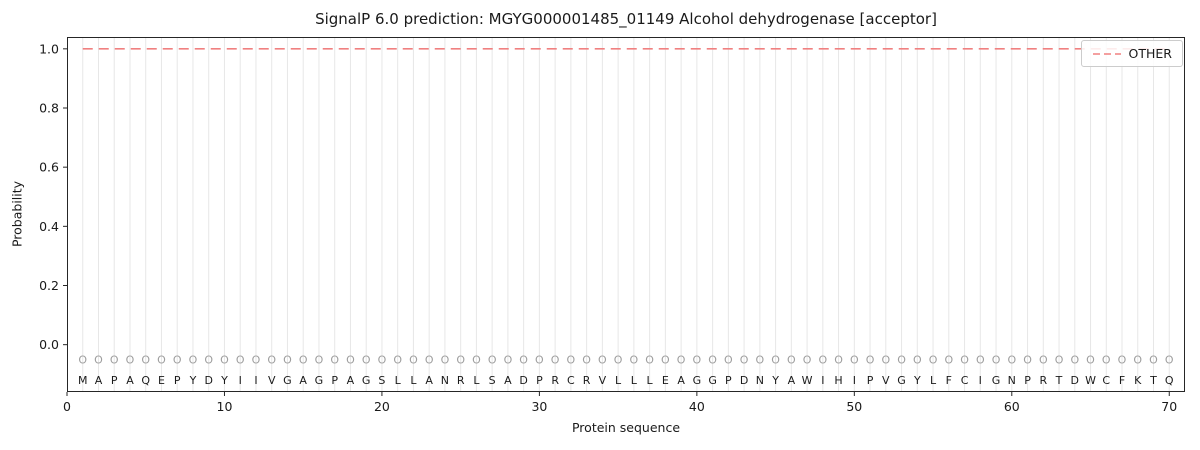  I want to click on y-tick-label: 0.0, so click(49, 344).